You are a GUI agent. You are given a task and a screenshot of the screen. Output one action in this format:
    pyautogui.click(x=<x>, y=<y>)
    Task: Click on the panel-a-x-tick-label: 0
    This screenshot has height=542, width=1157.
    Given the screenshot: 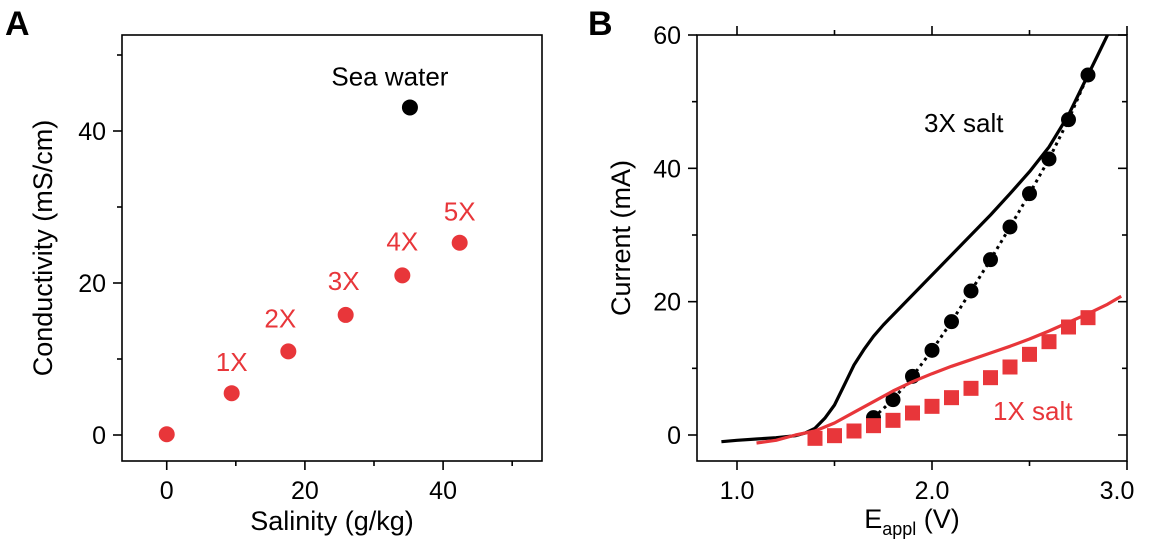 What is the action you would take?
    pyautogui.click(x=167, y=491)
    